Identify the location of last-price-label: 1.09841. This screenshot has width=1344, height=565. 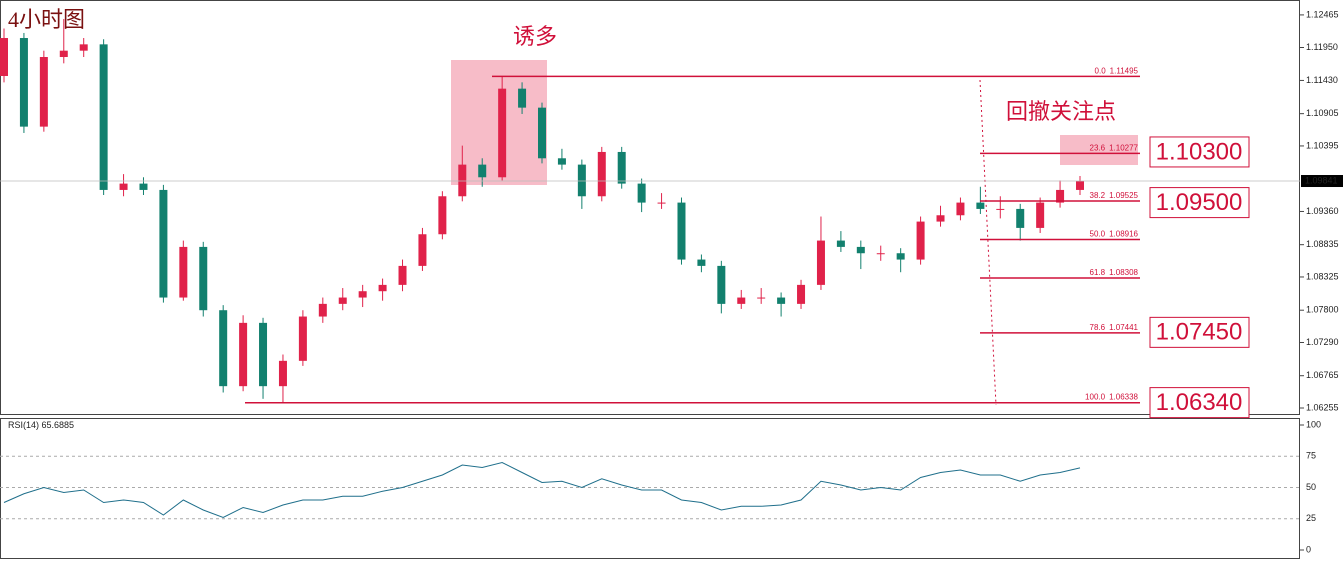
(1321, 180).